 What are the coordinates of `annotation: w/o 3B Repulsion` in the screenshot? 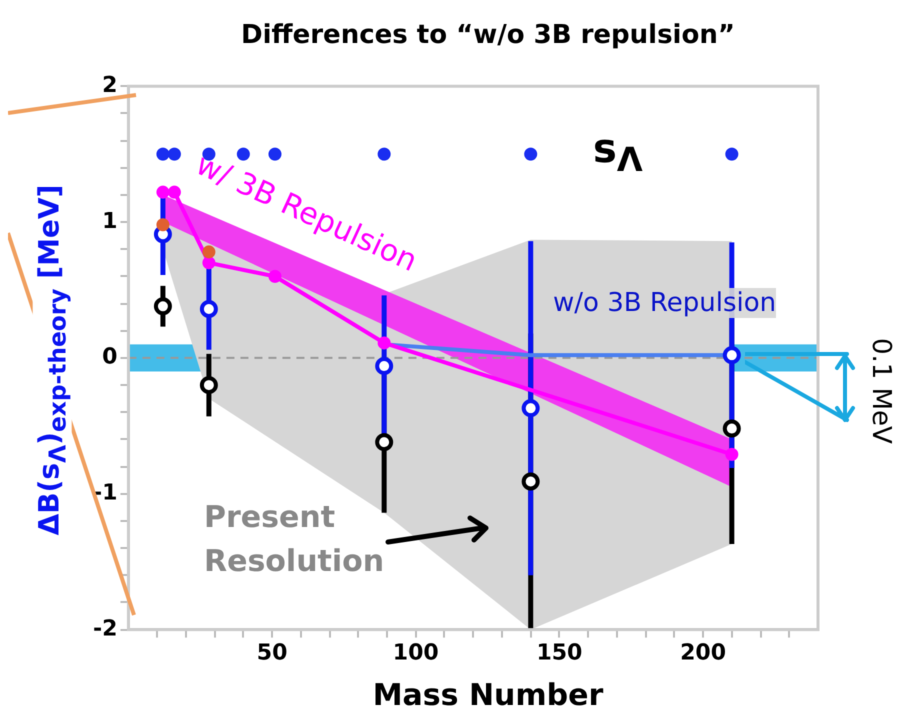 It's located at (664, 303).